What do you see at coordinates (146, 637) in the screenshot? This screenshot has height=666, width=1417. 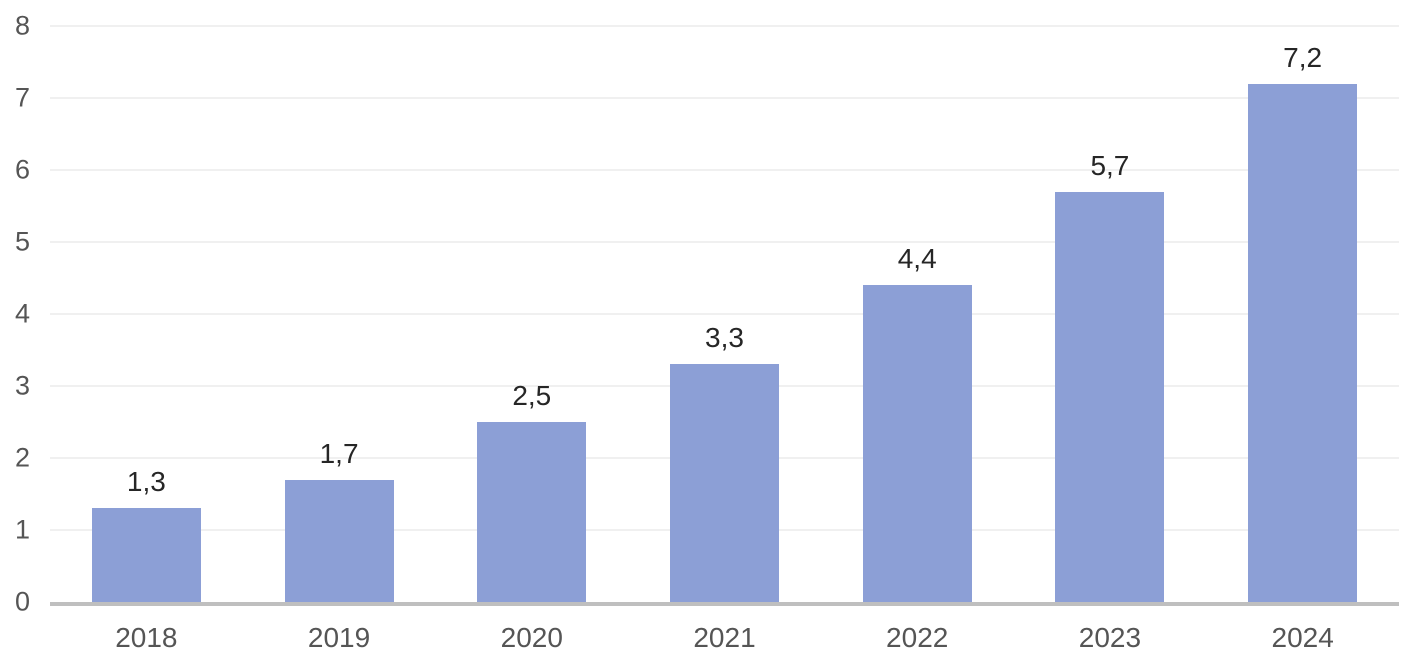 I see `x-tick-label: 2018` at bounding box center [146, 637].